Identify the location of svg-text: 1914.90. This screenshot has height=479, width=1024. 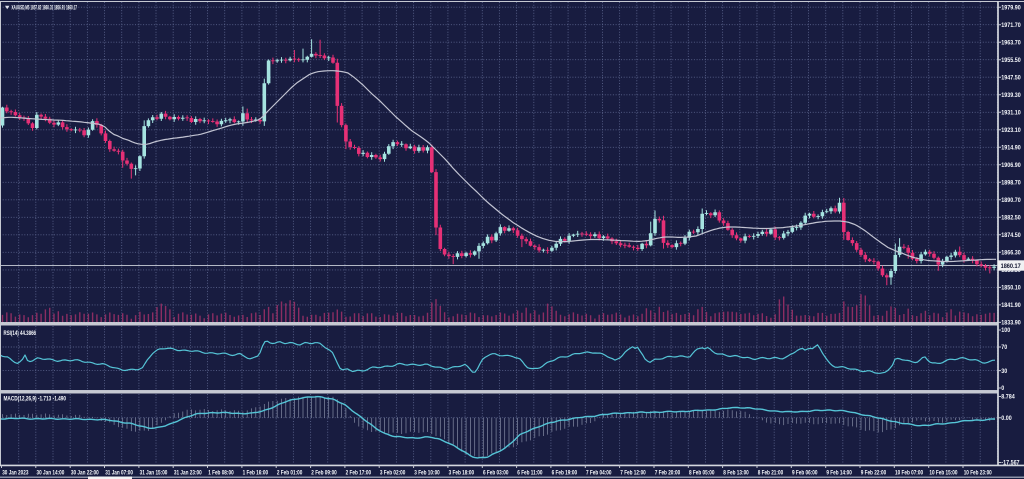
(1010, 148).